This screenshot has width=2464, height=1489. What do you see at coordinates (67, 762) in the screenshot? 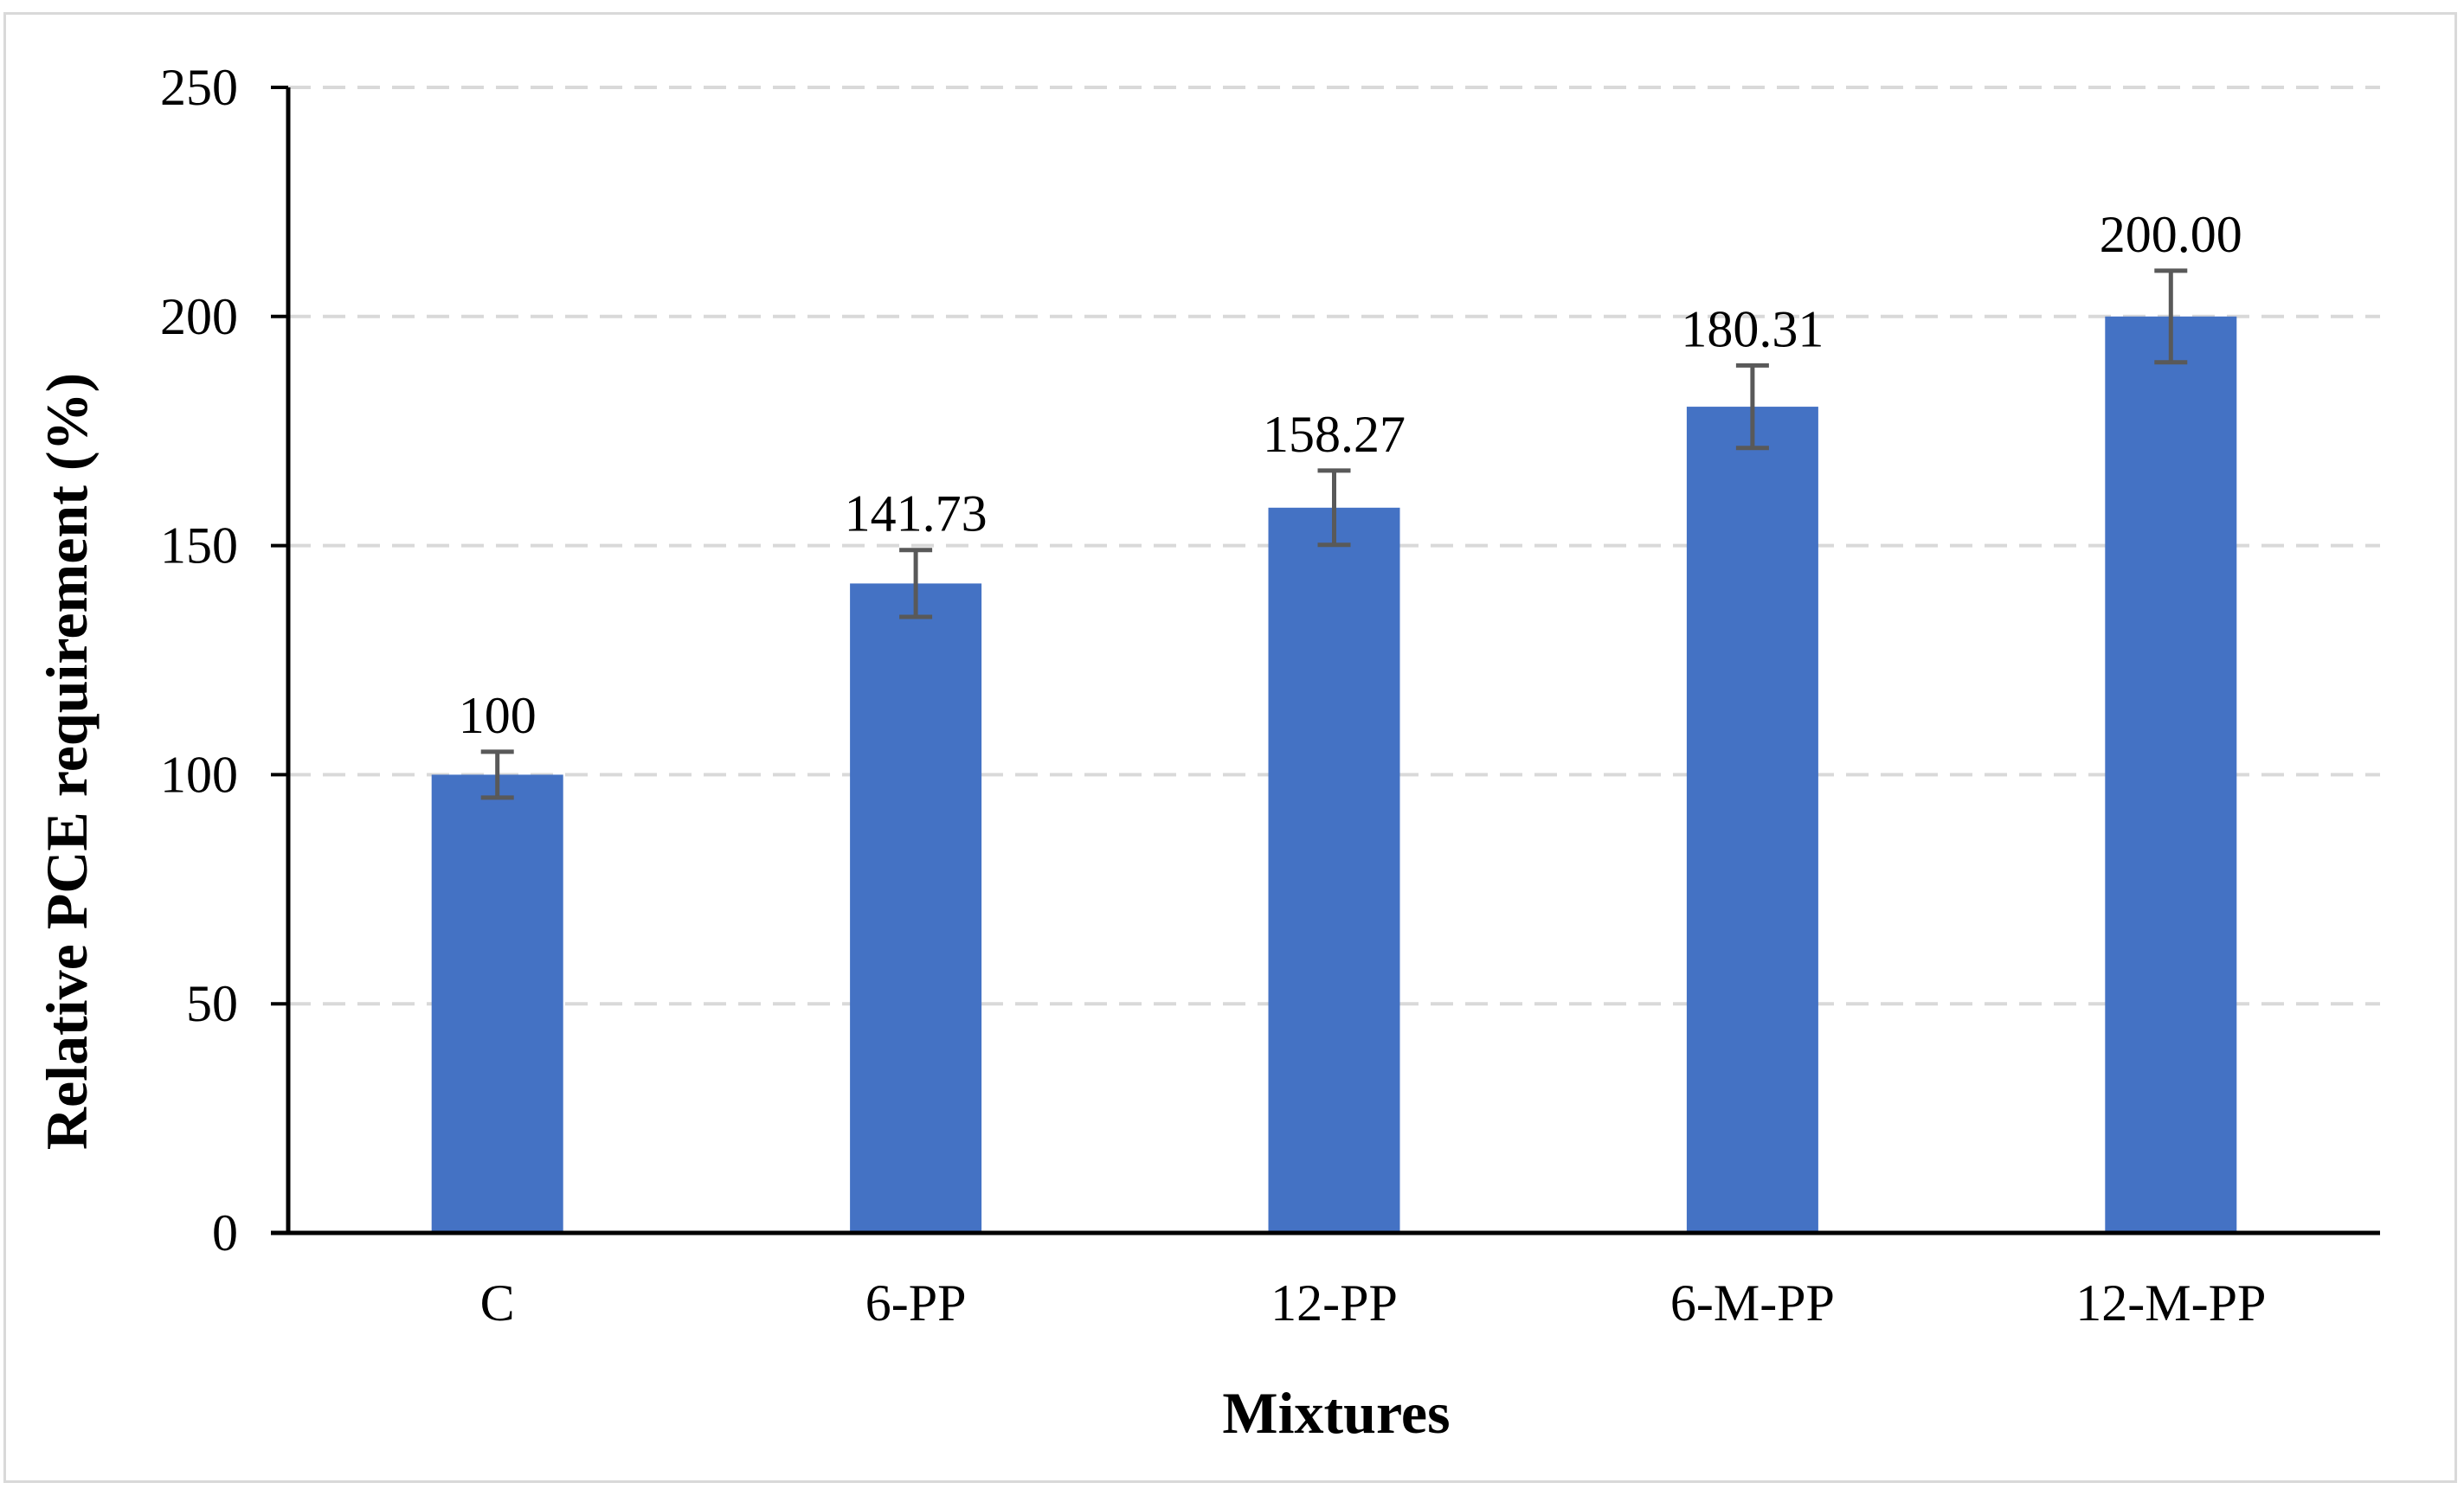
I see `y-axis-title: Relative PCE requirement (%)` at bounding box center [67, 762].